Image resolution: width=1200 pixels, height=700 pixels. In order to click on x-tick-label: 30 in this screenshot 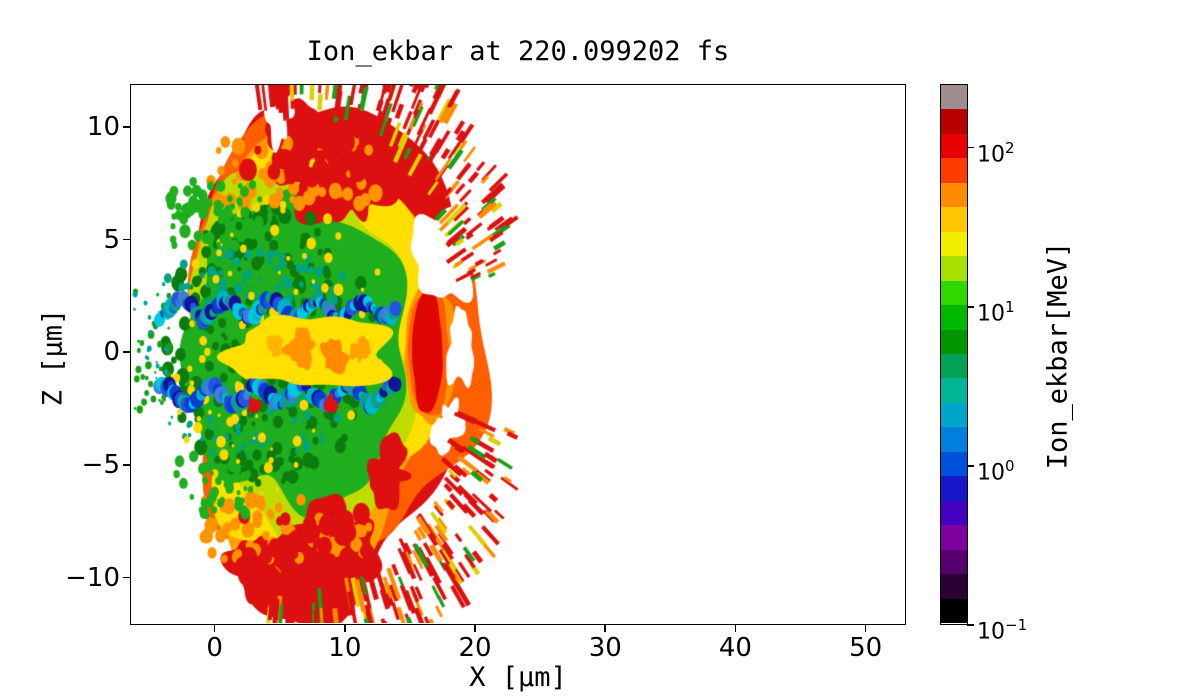, I will do `click(605, 648)`.